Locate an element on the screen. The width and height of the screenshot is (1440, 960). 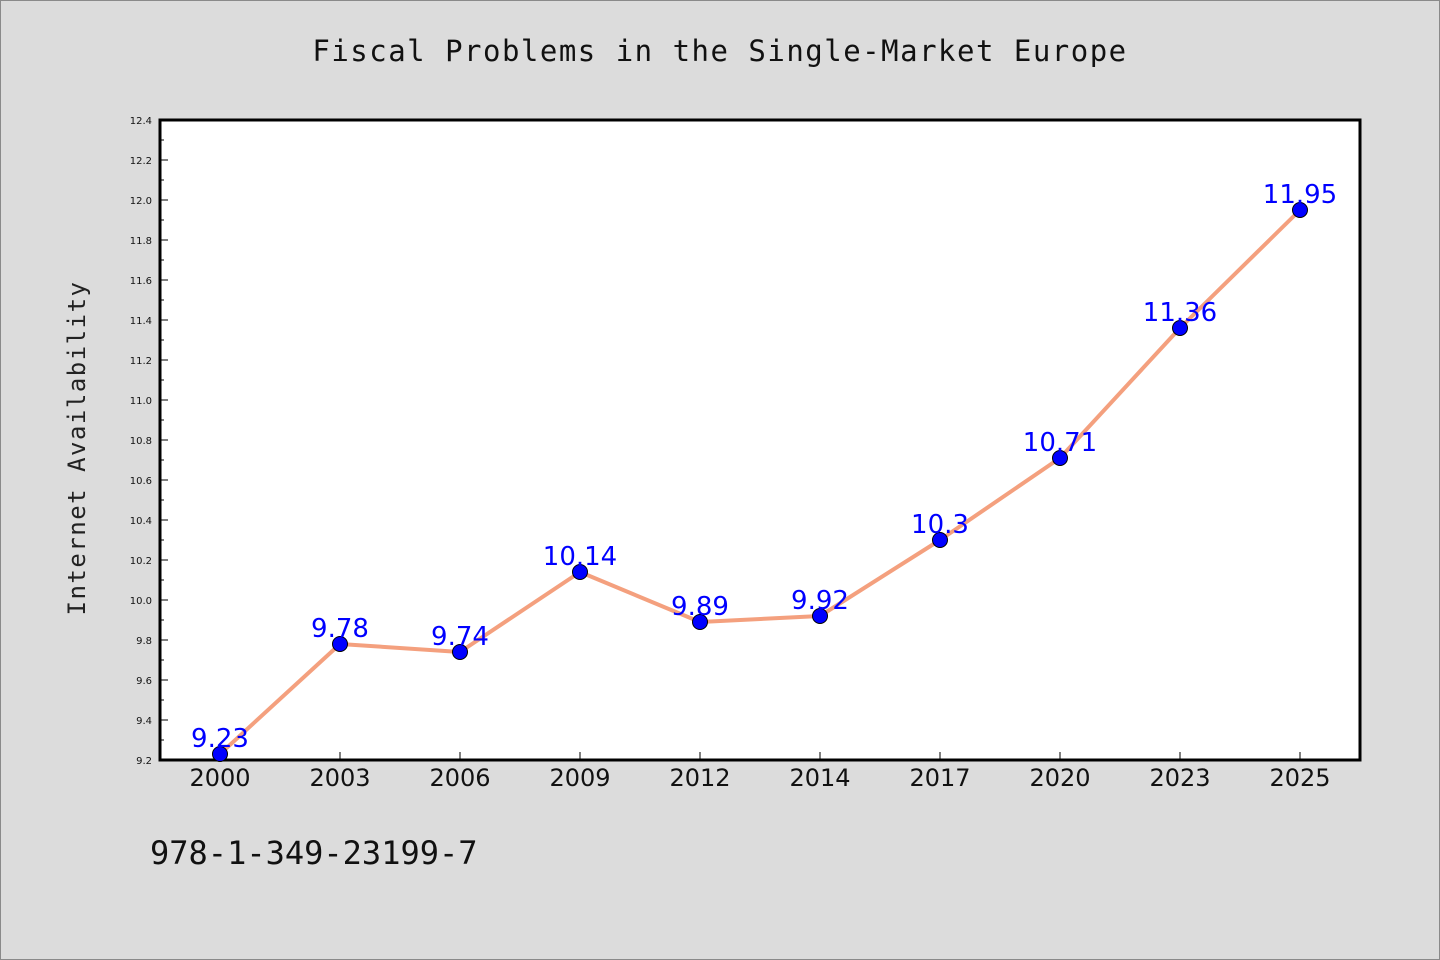
y-tick-label: 11.2 is located at coordinates (141, 361).